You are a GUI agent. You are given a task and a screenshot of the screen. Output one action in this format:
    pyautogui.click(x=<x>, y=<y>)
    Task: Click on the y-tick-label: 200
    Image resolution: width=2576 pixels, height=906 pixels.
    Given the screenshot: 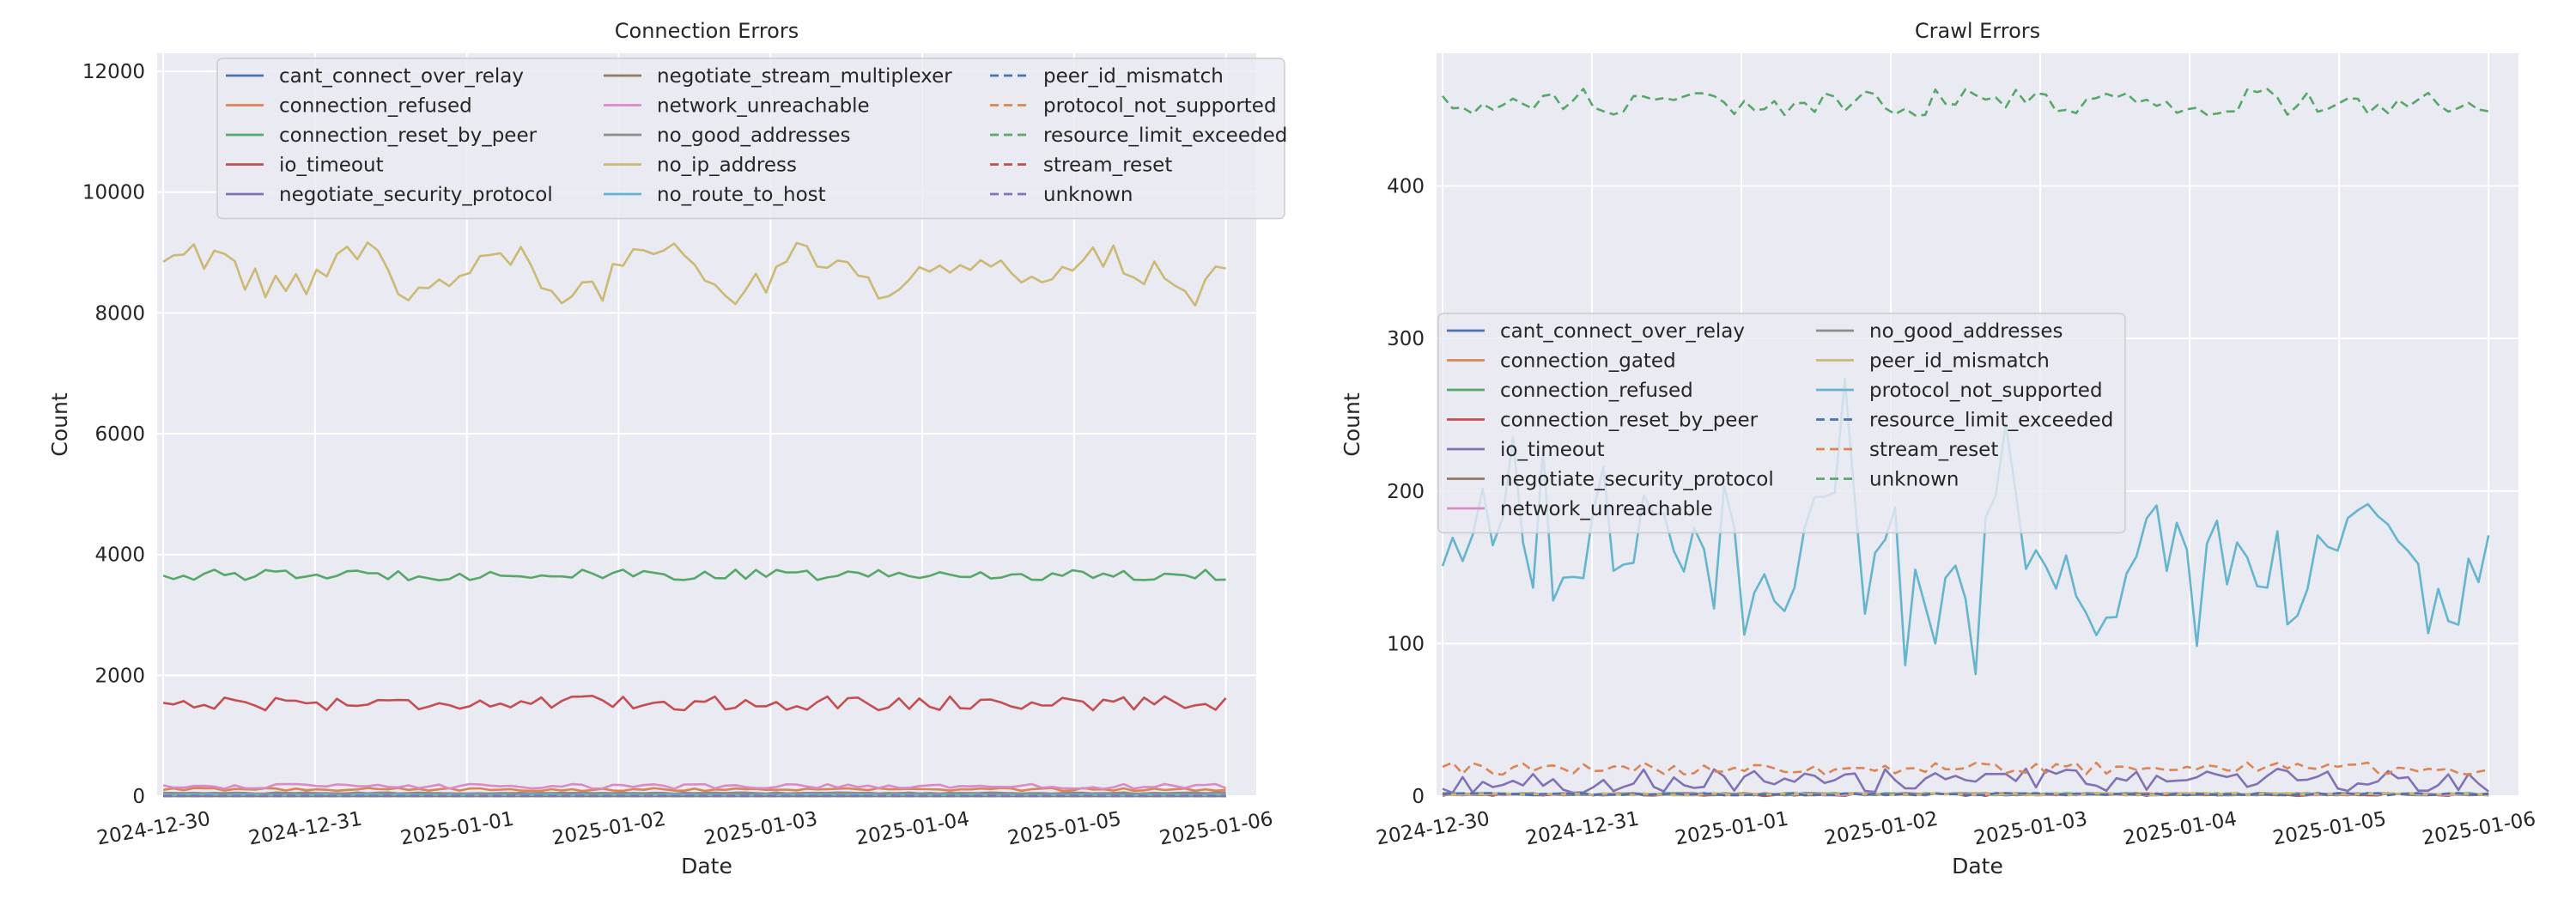 What is the action you would take?
    pyautogui.click(x=1406, y=492)
    